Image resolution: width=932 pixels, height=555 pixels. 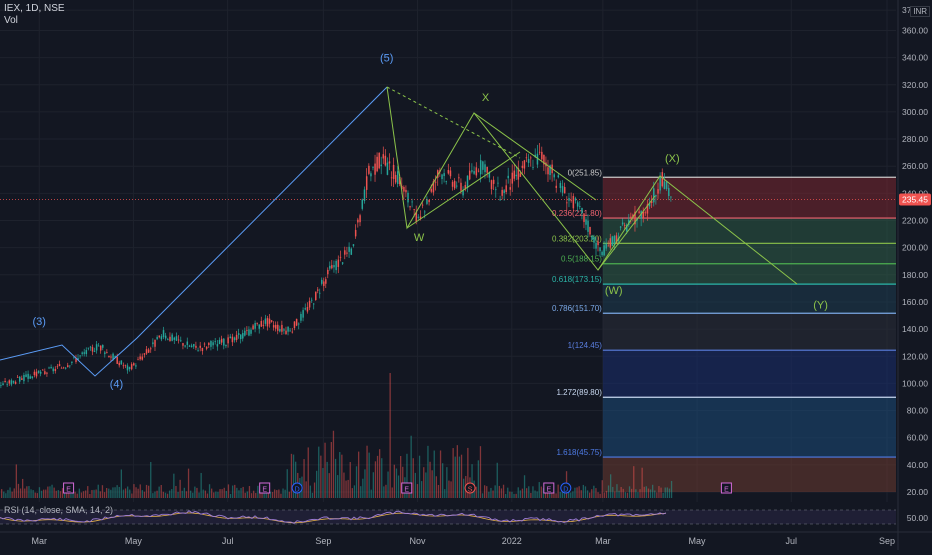 What do you see at coordinates (820, 306) in the screenshot?
I see `wave-label: (Y)` at bounding box center [820, 306].